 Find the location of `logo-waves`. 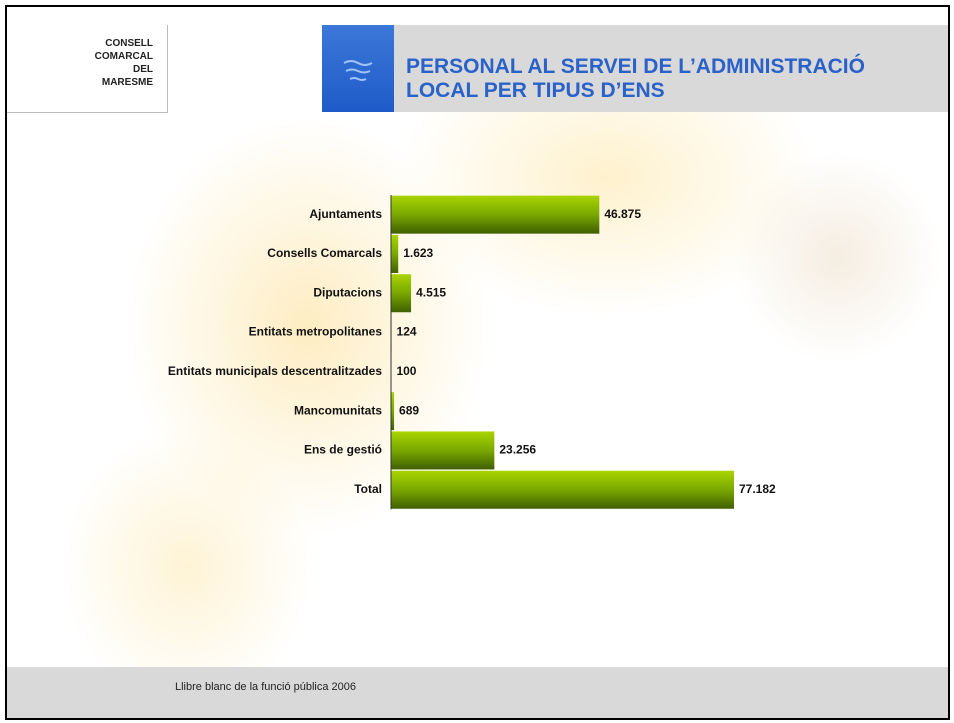

logo-waves is located at coordinates (358, 70).